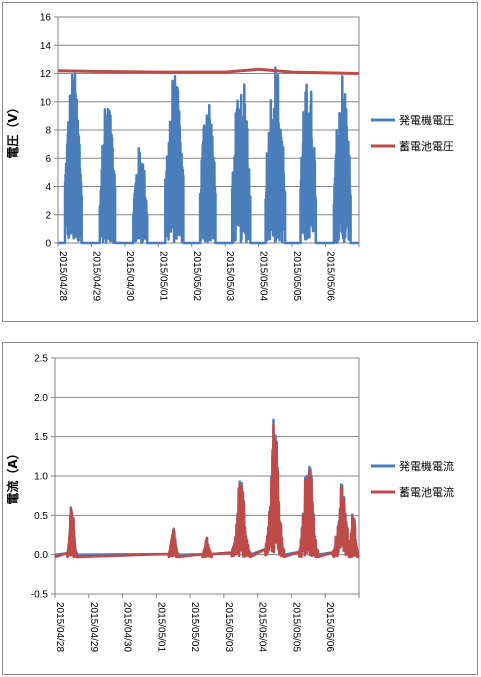 This screenshot has width=481, height=677. What do you see at coordinates (426, 492) in the screenshot?
I see `legend-label-2: 蓄電池電流` at bounding box center [426, 492].